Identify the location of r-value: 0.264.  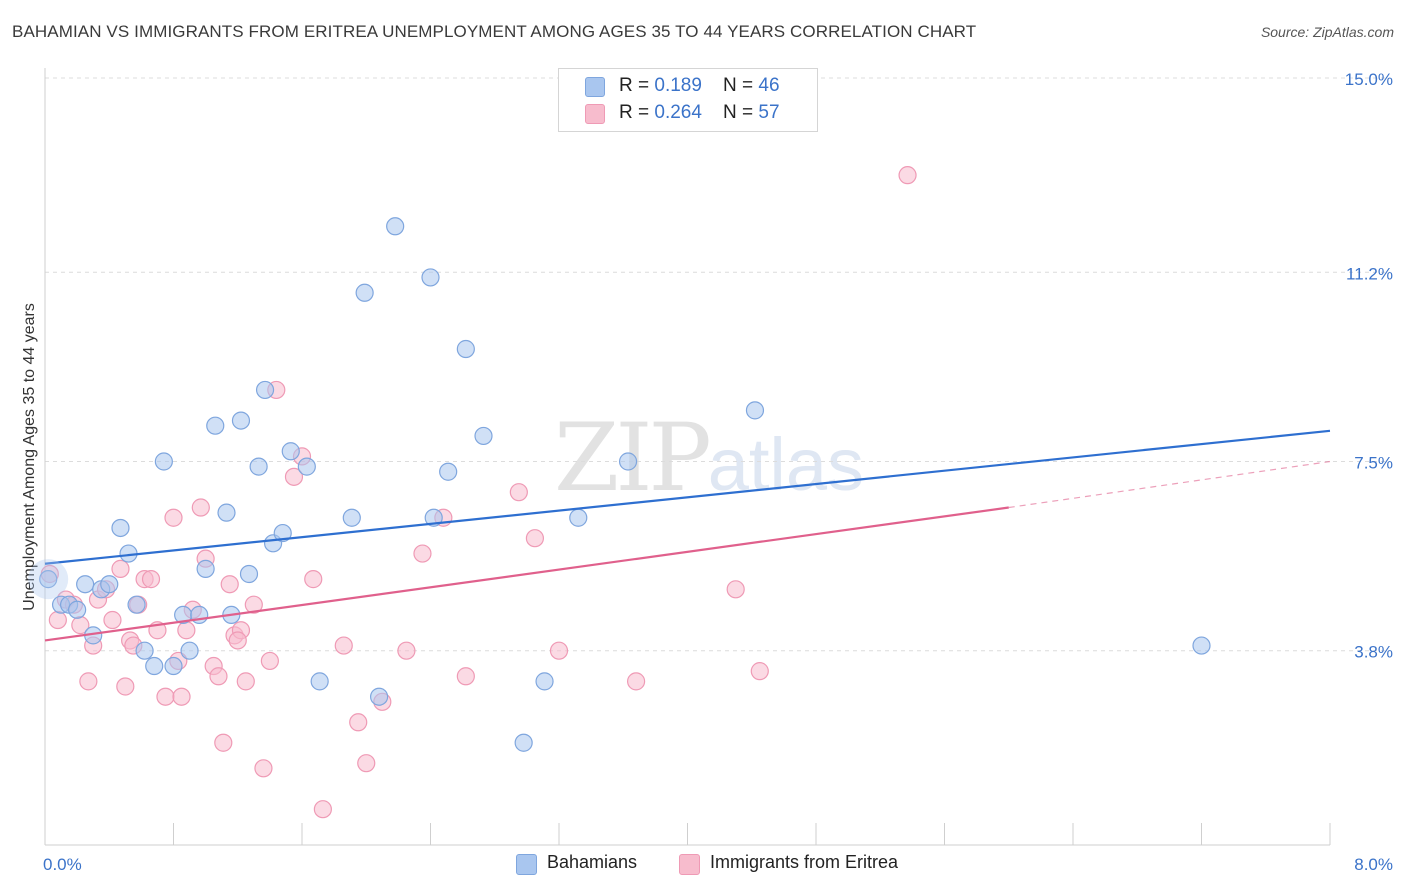
(678, 112).